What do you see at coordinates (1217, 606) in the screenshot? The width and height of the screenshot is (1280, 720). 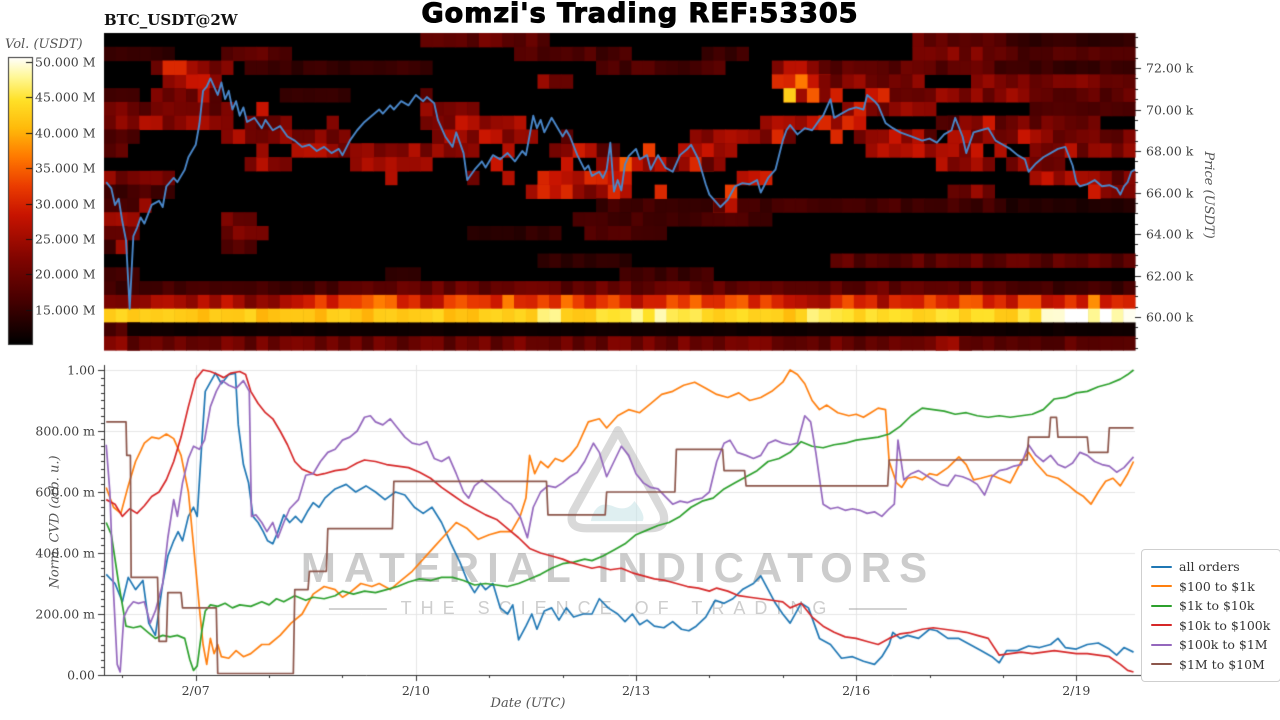 I see `legend-label: $1k to $10k` at bounding box center [1217, 606].